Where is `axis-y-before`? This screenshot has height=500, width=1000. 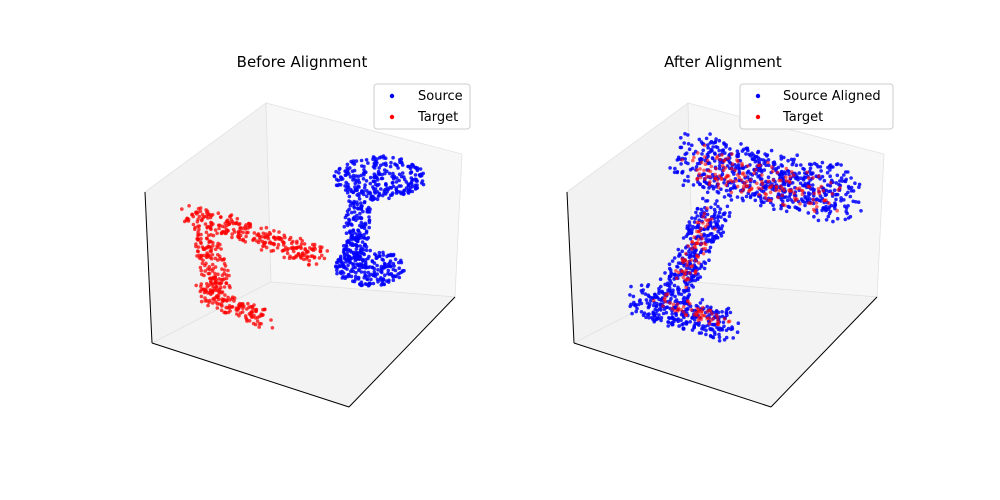
axis-y-before is located at coordinates (402, 352).